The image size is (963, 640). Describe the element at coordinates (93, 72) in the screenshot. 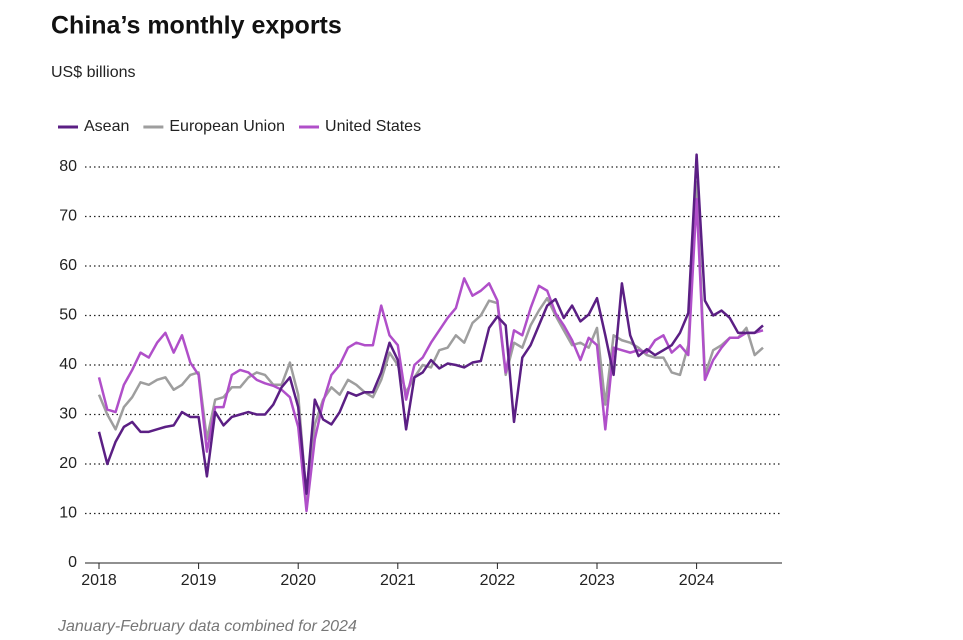

I see `chart-subtitle: US$ billions` at that location.